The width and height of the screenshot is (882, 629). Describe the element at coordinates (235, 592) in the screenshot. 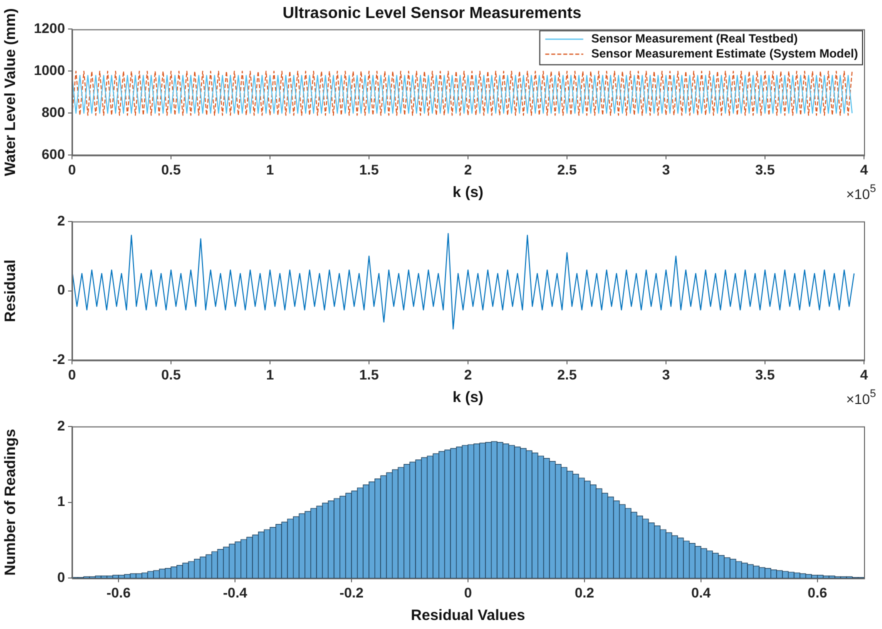

I see `x-tick-label: -0.4` at that location.